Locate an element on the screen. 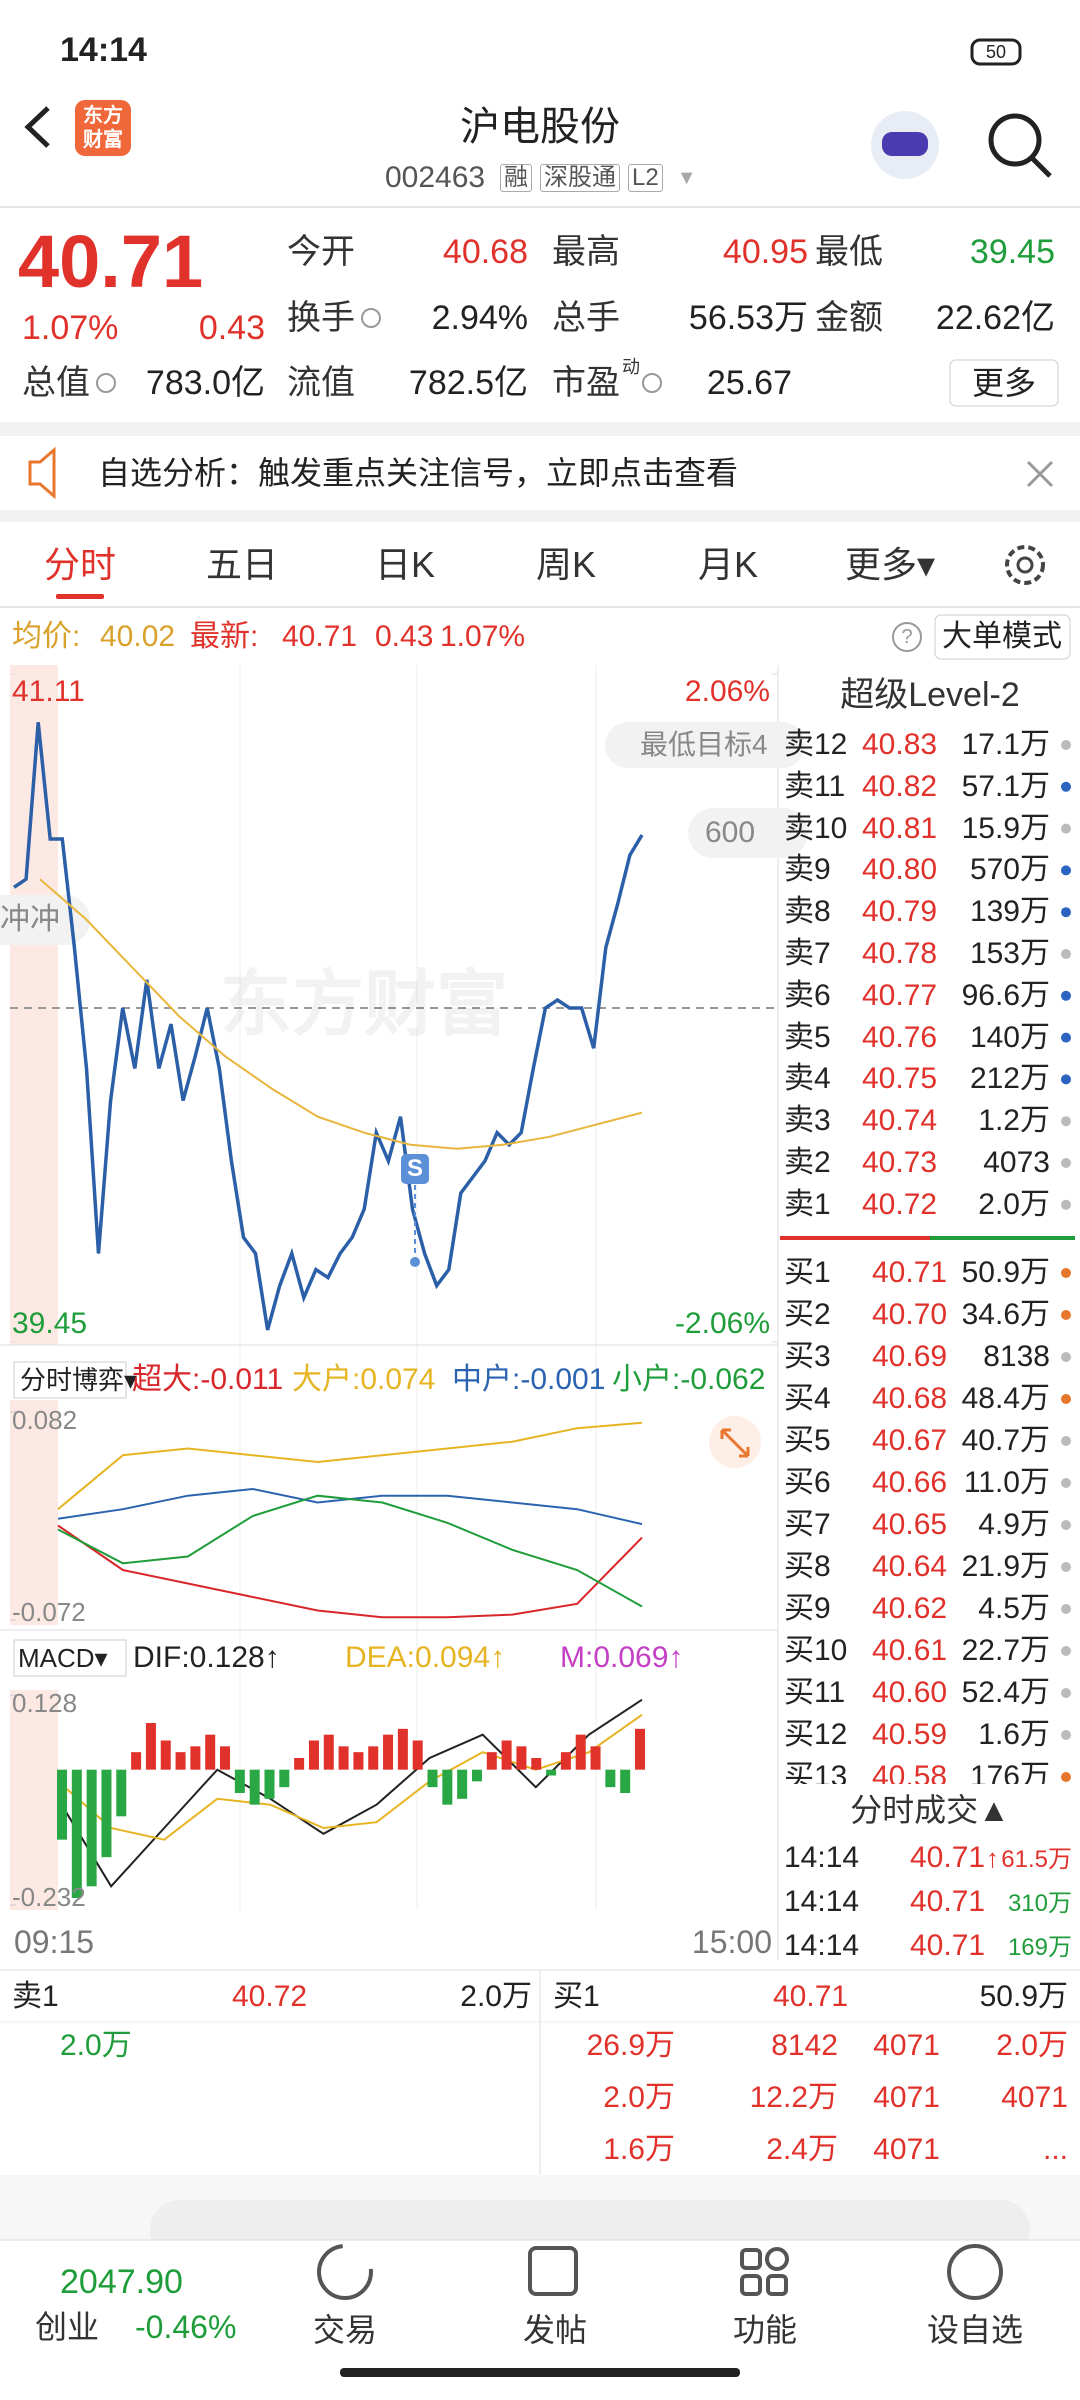 This screenshot has height=2400, width=1080. bid-order: 8142 is located at coordinates (804, 2045).